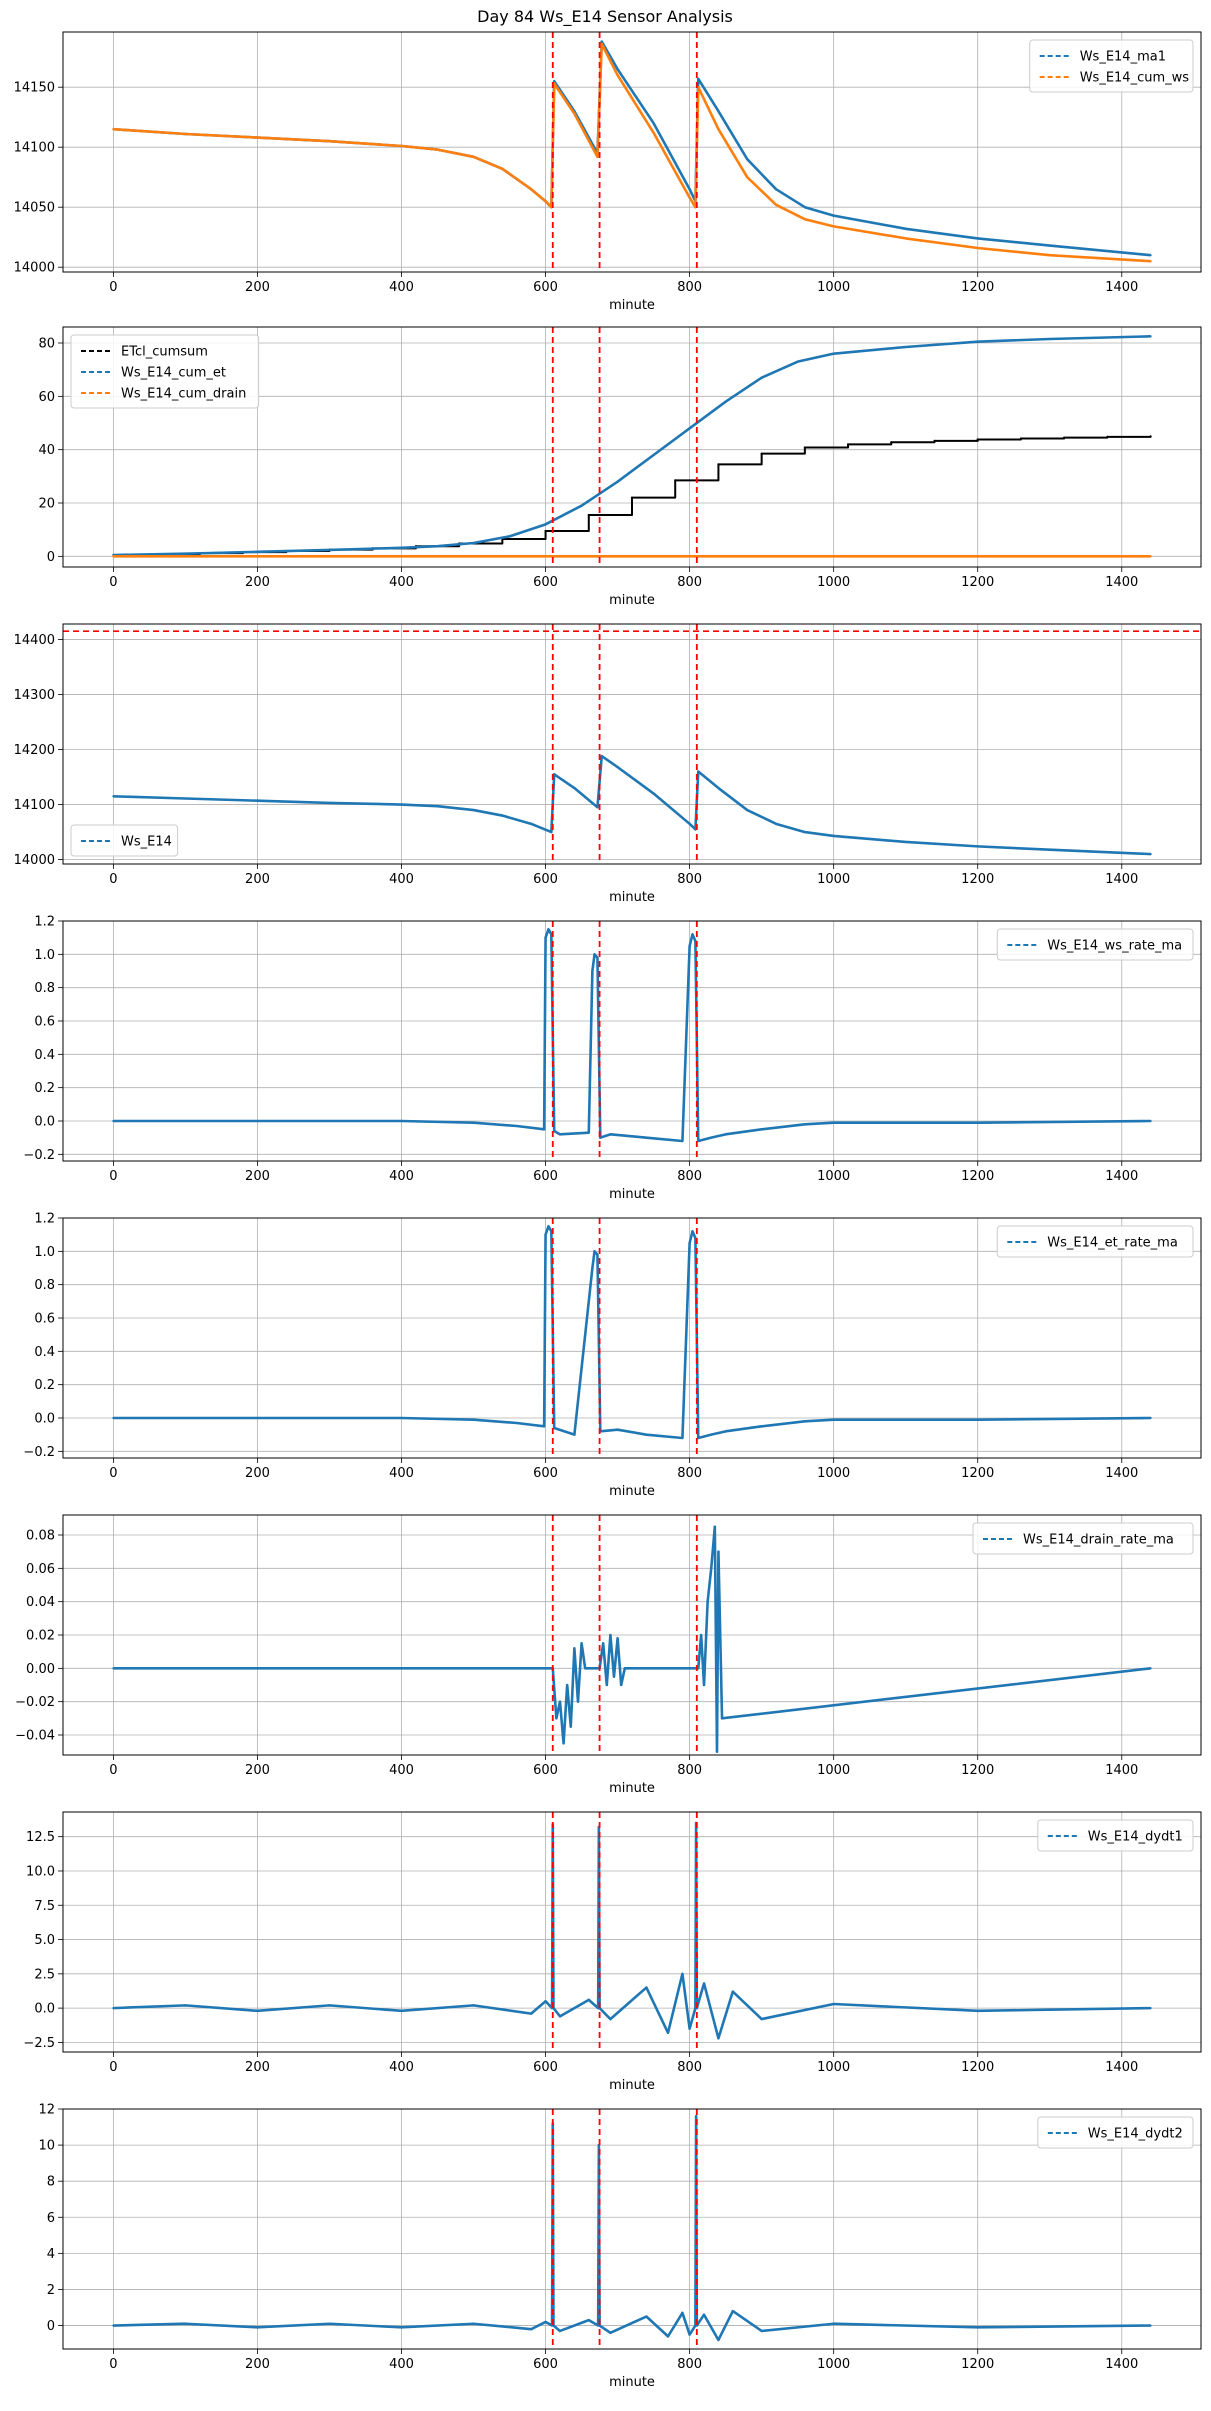 The width and height of the screenshot is (1211, 2411). I want to click on y-tick-label: 14150, so click(34, 88).